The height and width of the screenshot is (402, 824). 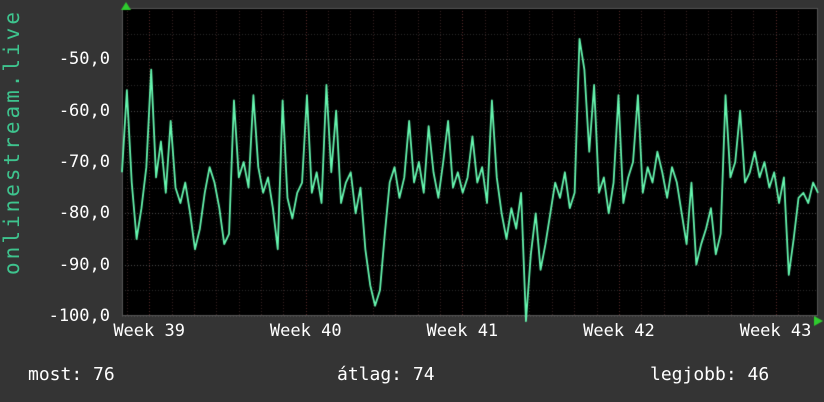 What do you see at coordinates (84, 162) in the screenshot?
I see `y-tick-label: -70,0` at bounding box center [84, 162].